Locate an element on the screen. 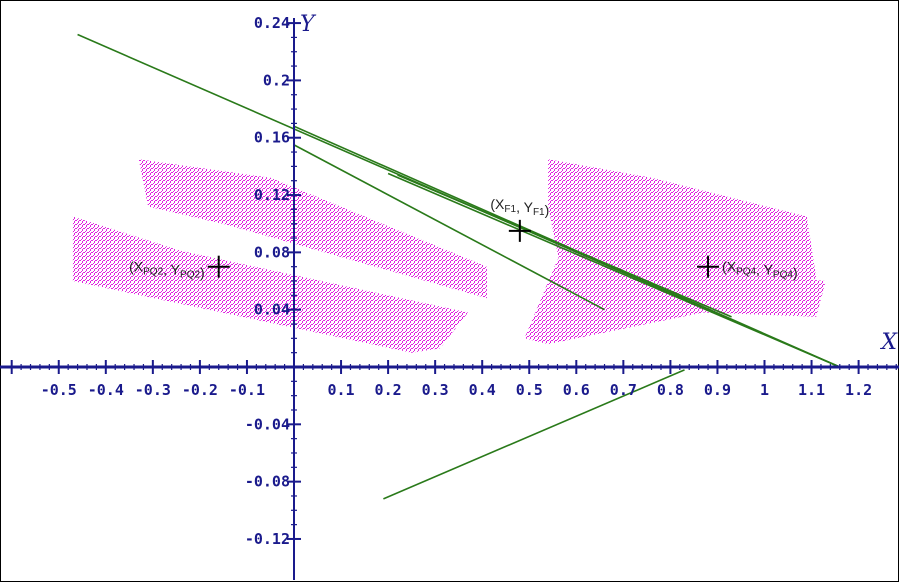 The image size is (899, 582). y-tick-label: 0.2 is located at coordinates (276, 80).